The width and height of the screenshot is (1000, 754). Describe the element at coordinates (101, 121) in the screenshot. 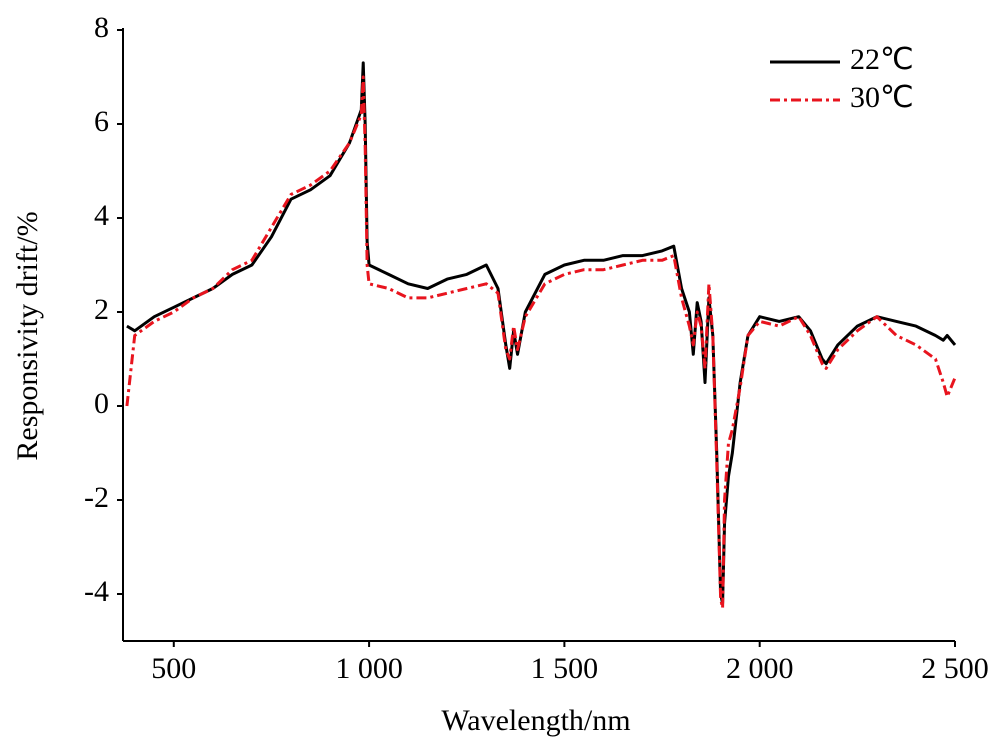

I see `y-tick-label: 6` at that location.